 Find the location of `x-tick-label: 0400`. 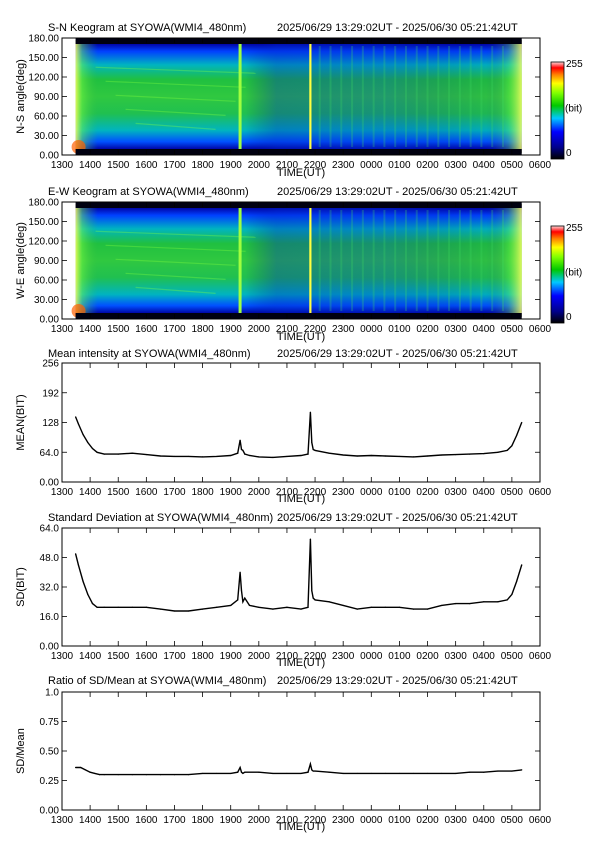

x-tick-label: 0400 is located at coordinates (484, 492).